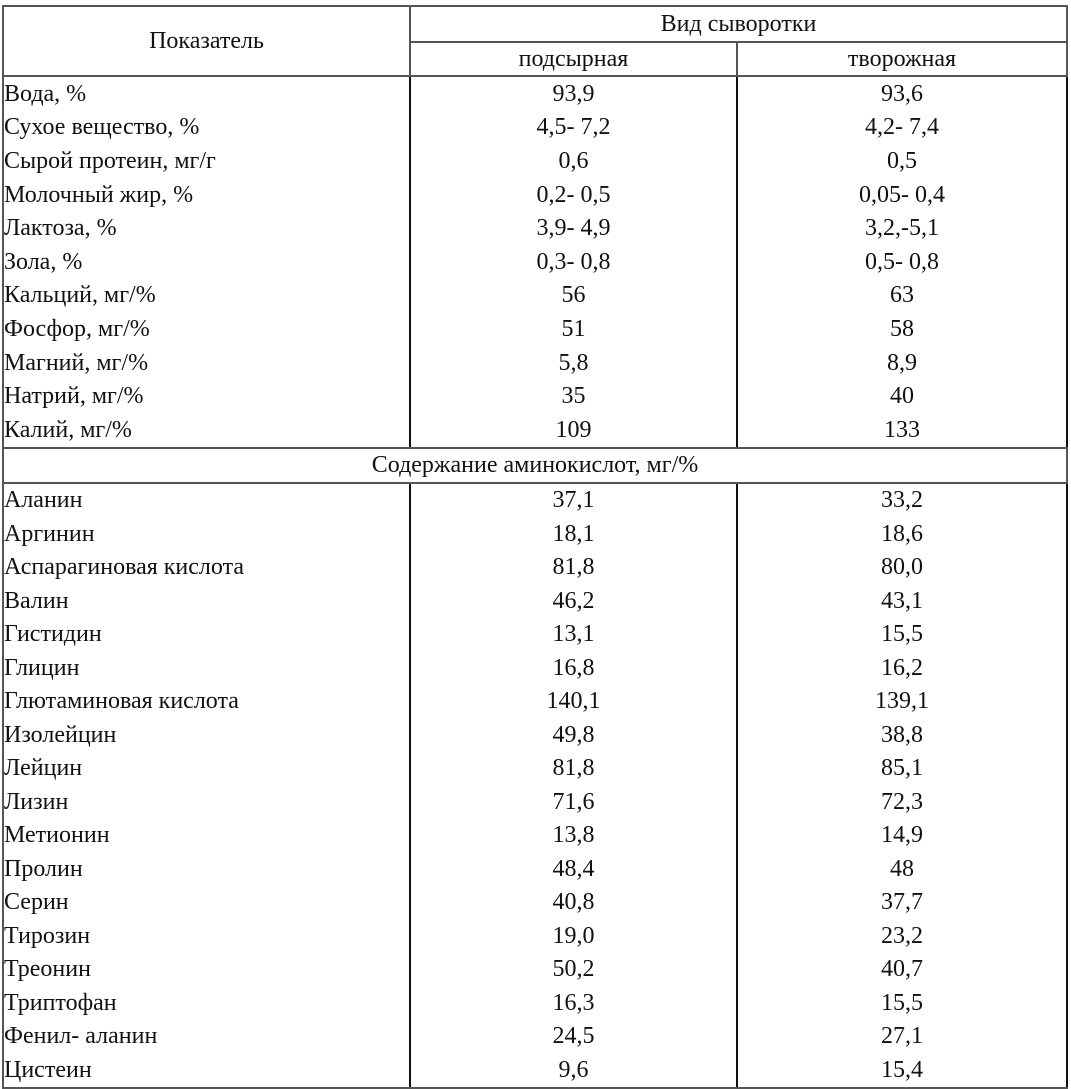 The width and height of the screenshot is (1071, 1089). Describe the element at coordinates (902, 802) in the screenshot. I see `value-tvorozhnaya: 72,3` at that location.